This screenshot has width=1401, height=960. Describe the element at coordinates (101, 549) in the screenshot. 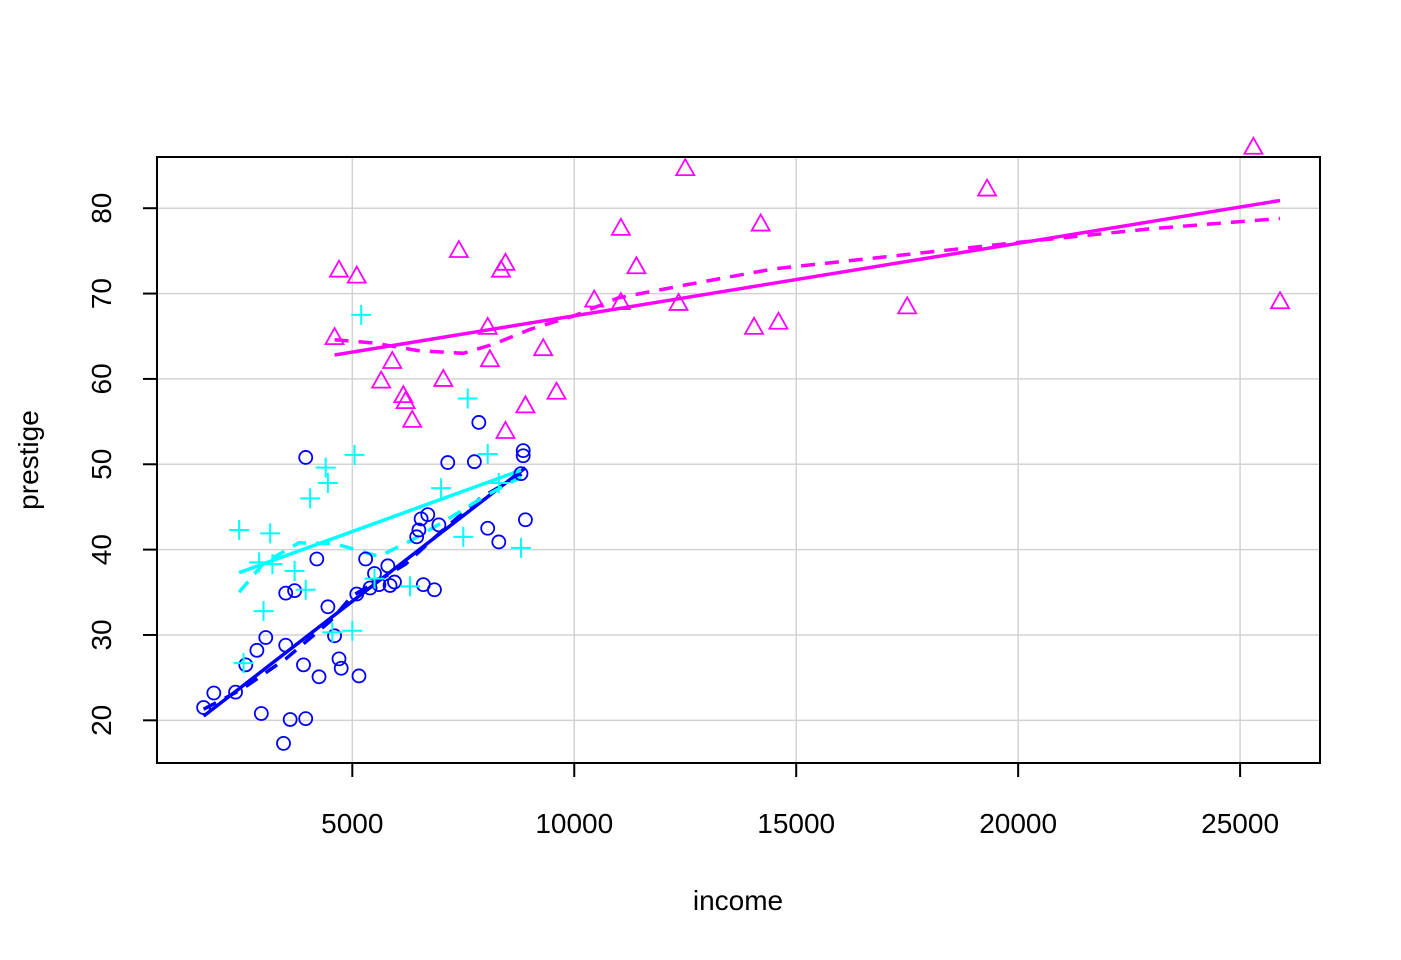

I see `y-tick-label: 40` at that location.